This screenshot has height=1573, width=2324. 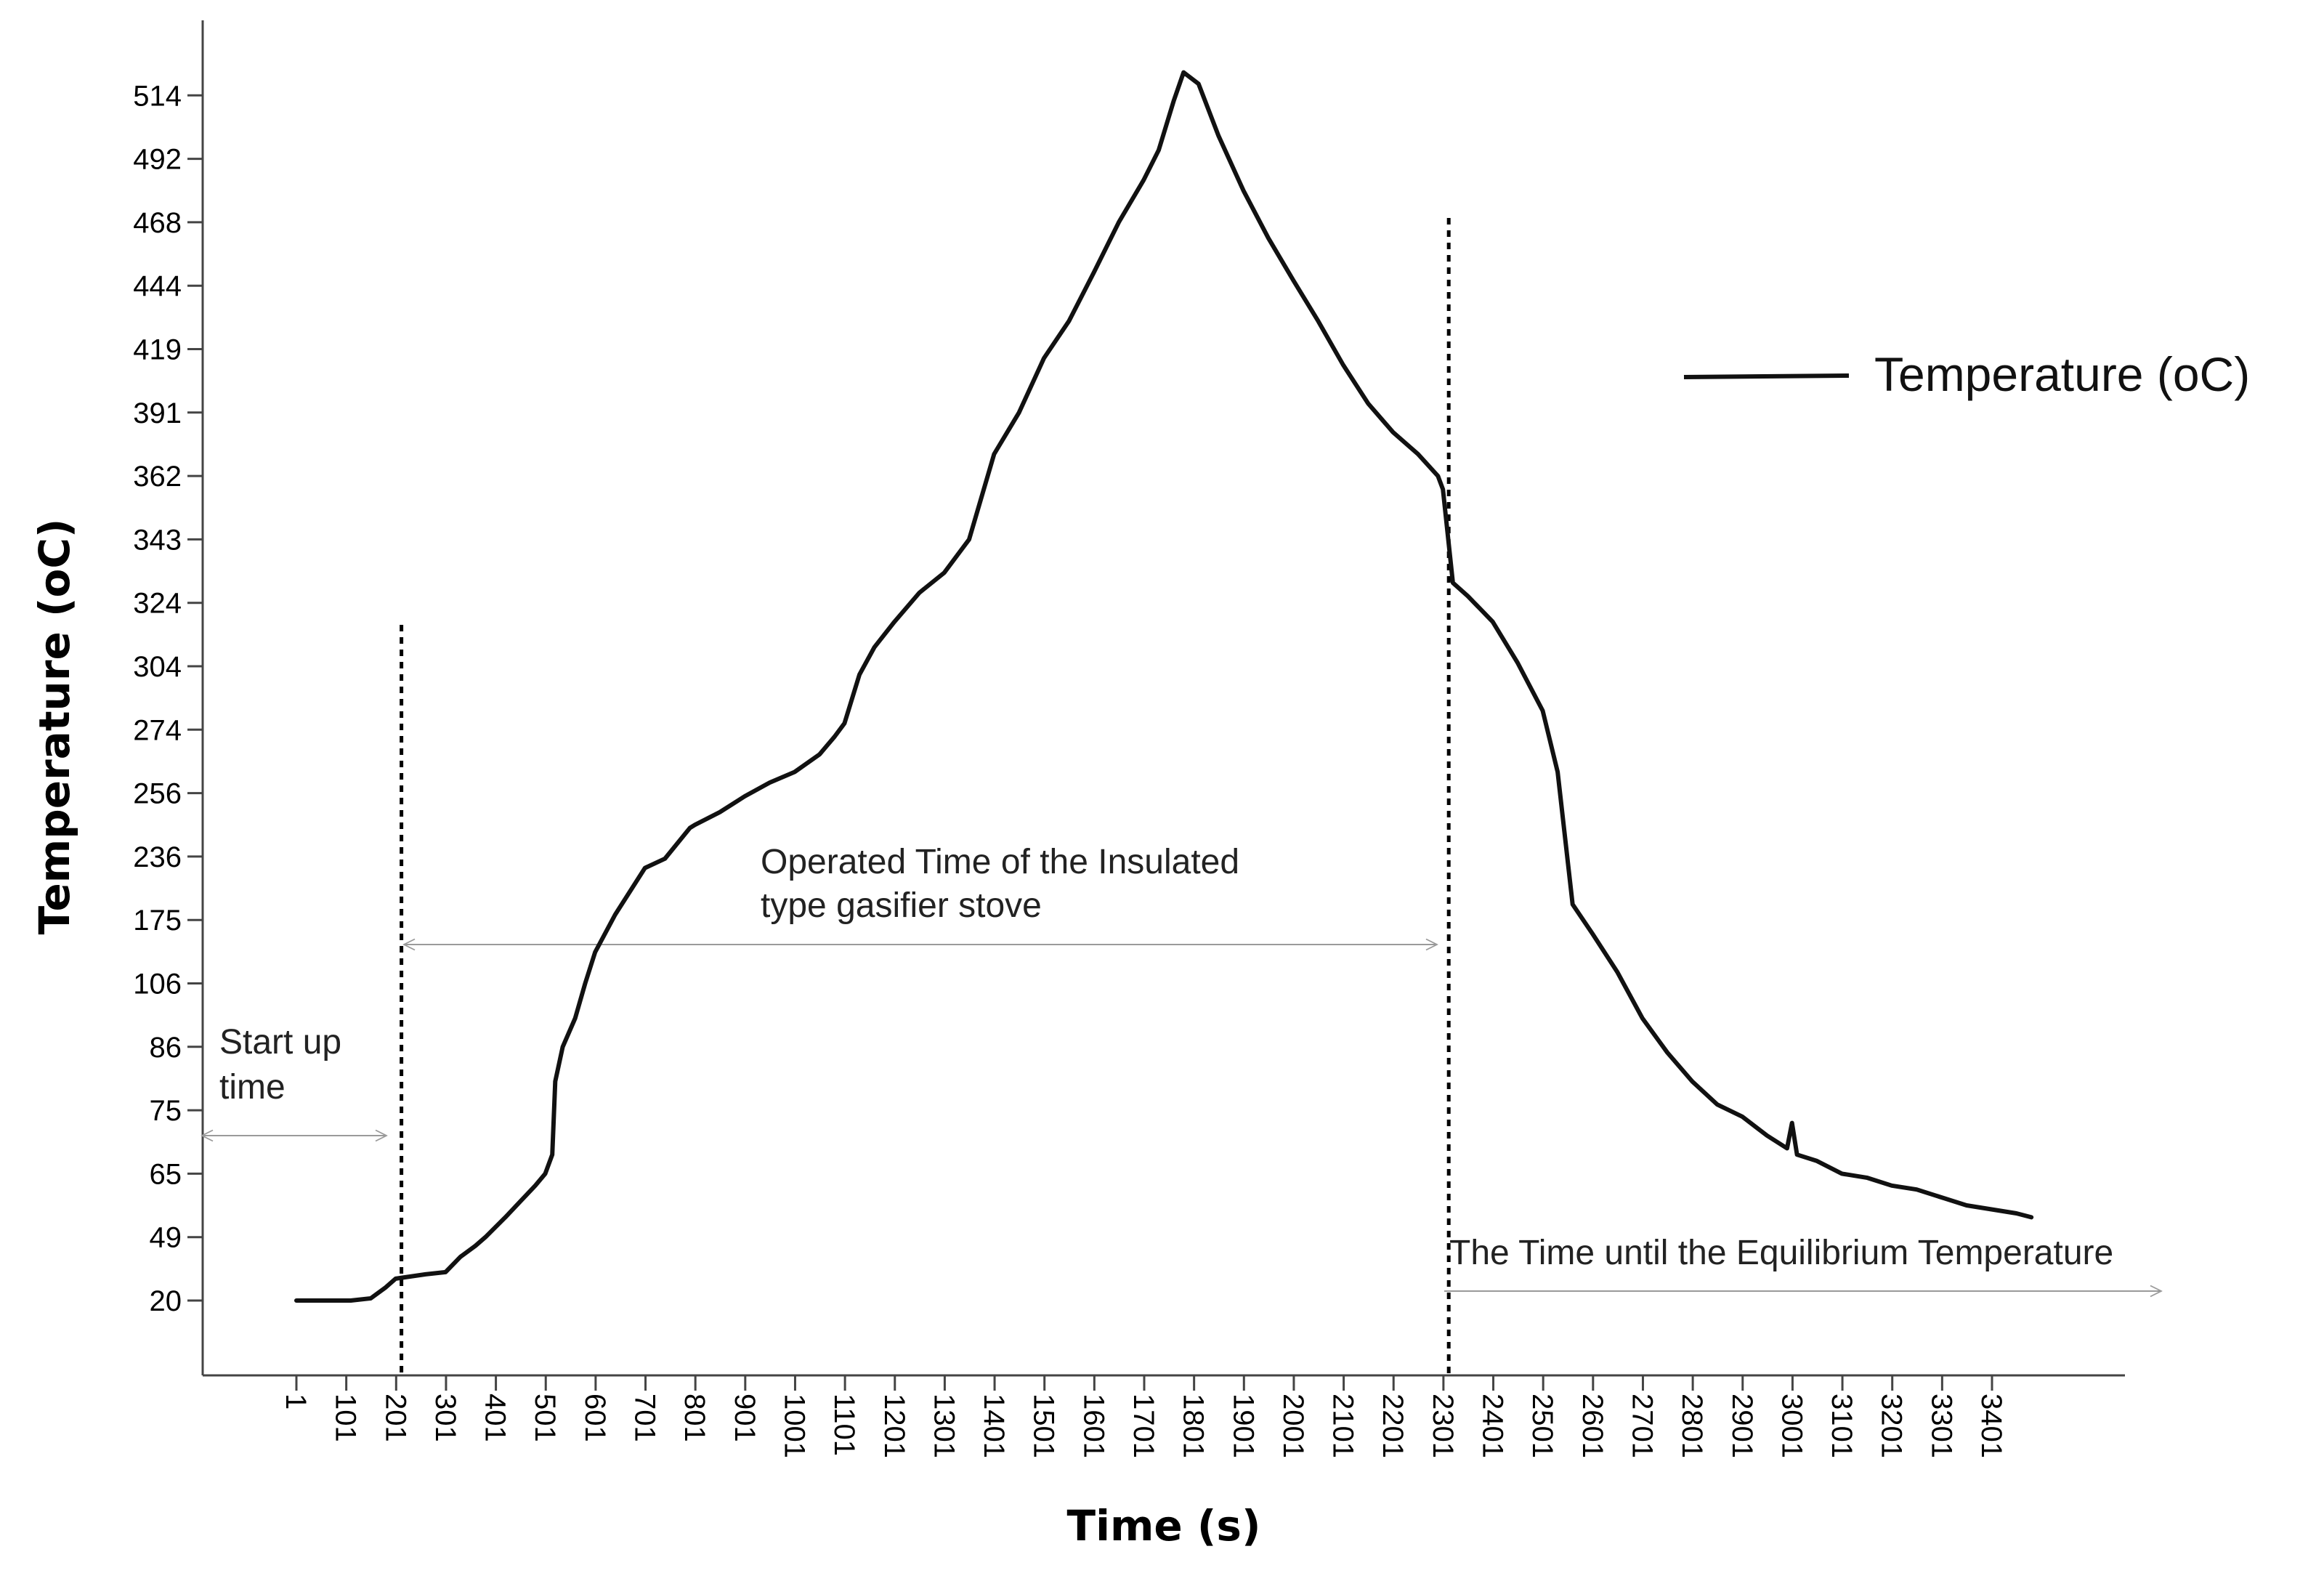 What do you see at coordinates (157, 921) in the screenshot?
I see `y-tick-label: 175` at bounding box center [157, 921].